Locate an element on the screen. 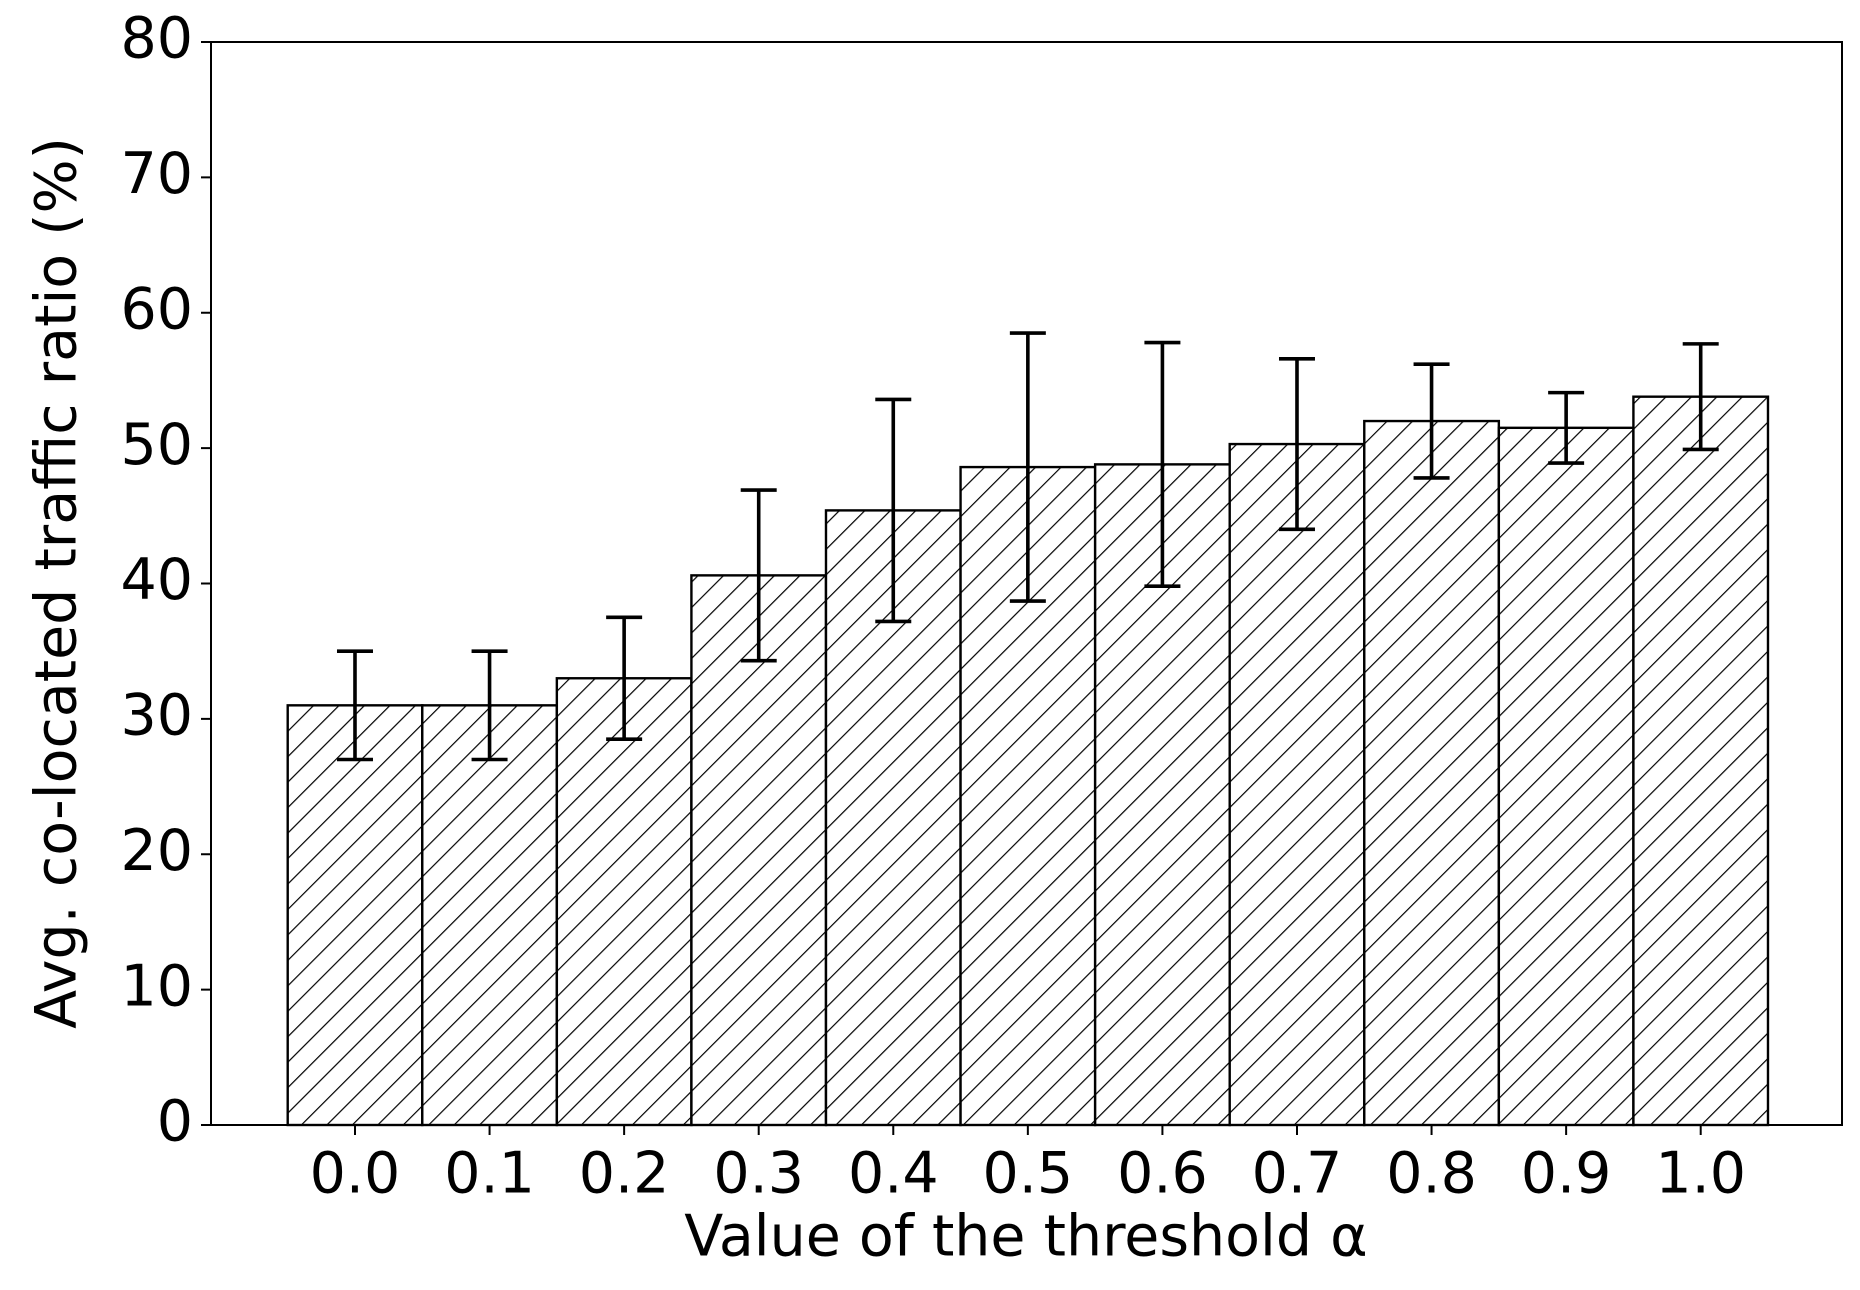 Image resolution: width=1860 pixels, height=1290 pixels. x-tick-label: 1.0 is located at coordinates (1700, 1174).